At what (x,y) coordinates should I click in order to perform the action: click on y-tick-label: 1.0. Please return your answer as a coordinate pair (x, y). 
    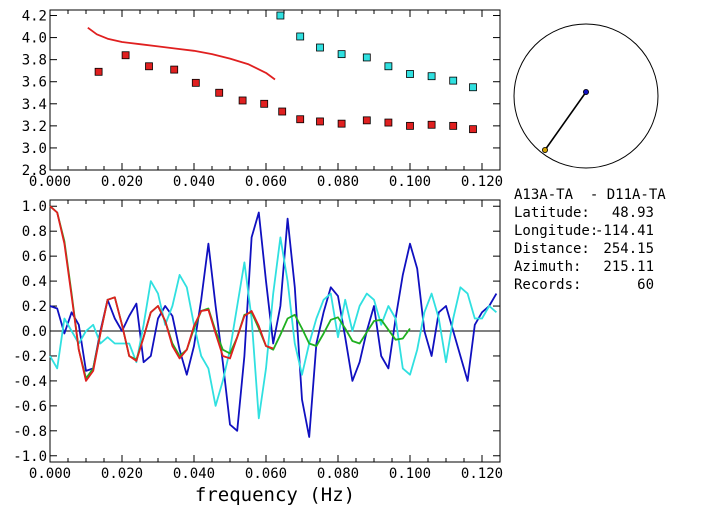
    Looking at the image, I should click on (34, 207).